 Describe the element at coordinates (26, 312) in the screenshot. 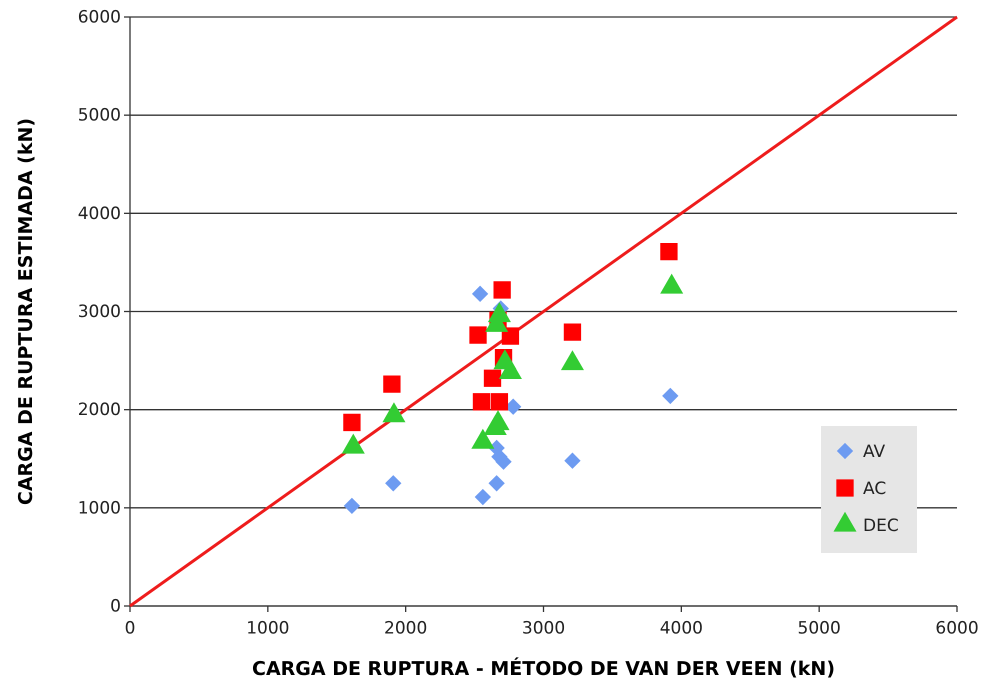

I see `y-axis-title: CARGA DE RUPTURA ESTIMADA (kN)` at that location.